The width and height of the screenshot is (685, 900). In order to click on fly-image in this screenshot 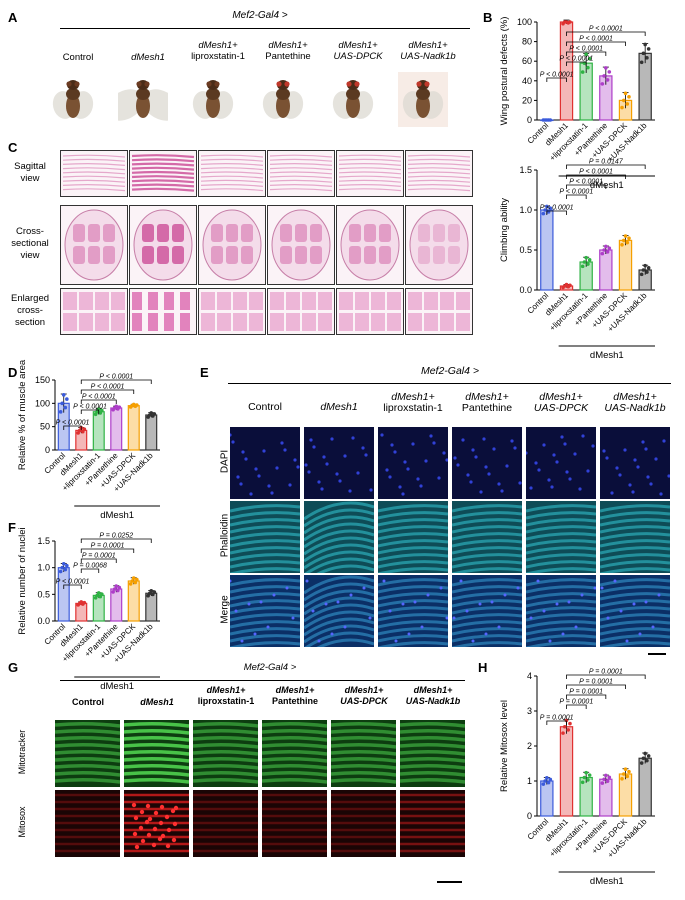, I will do `click(353, 99)`.